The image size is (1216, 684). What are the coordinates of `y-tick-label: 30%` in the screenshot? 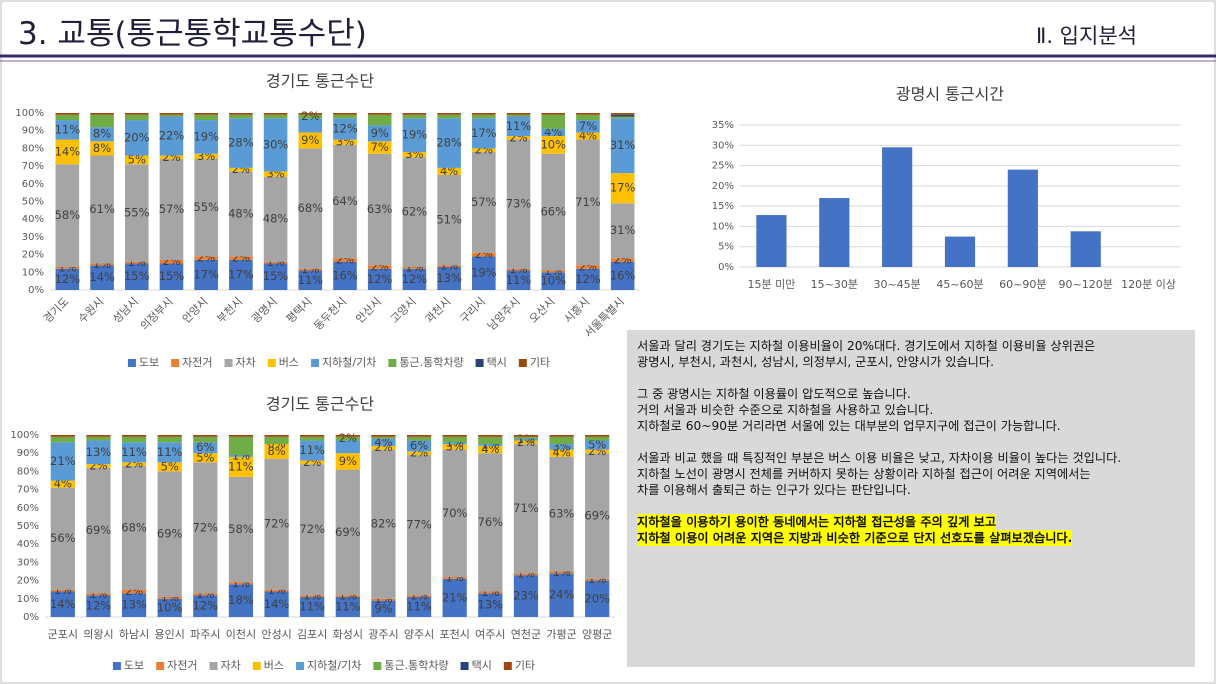 It's located at (28, 562).